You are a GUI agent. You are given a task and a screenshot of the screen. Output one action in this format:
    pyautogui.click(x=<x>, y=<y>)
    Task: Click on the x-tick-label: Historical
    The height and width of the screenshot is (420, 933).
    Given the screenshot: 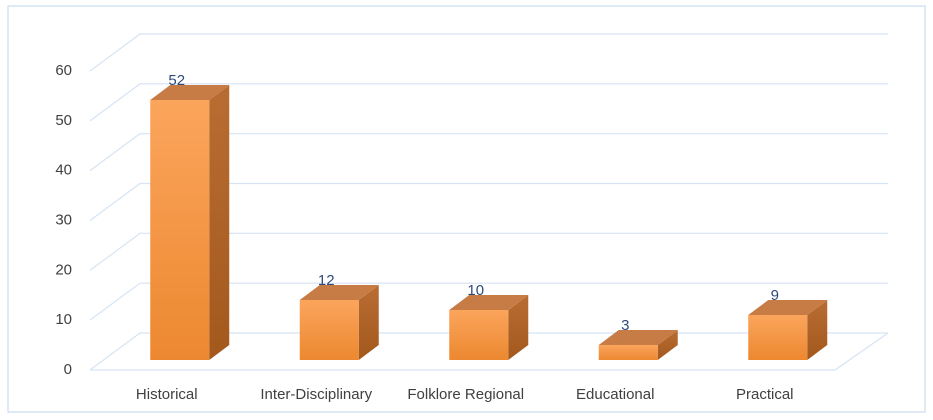 What is the action you would take?
    pyautogui.click(x=167, y=394)
    